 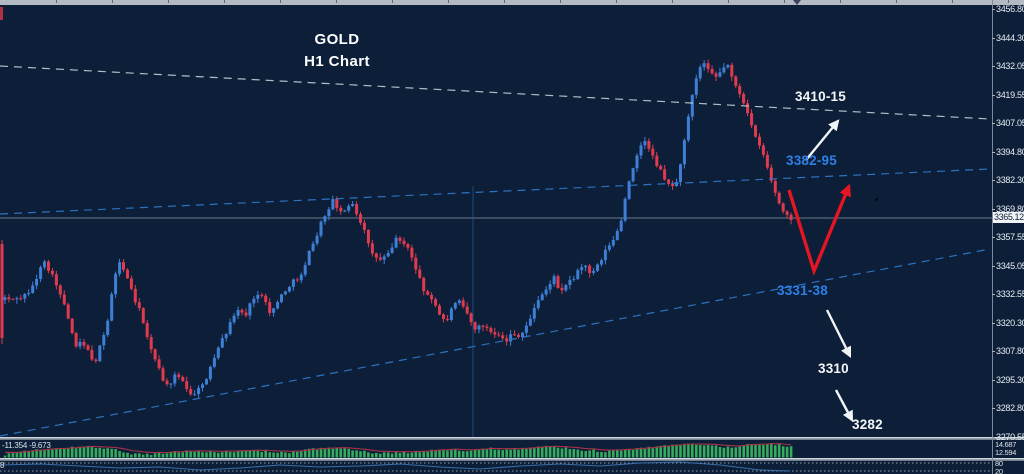 I want to click on target-2-label: 3282, so click(x=867, y=424).